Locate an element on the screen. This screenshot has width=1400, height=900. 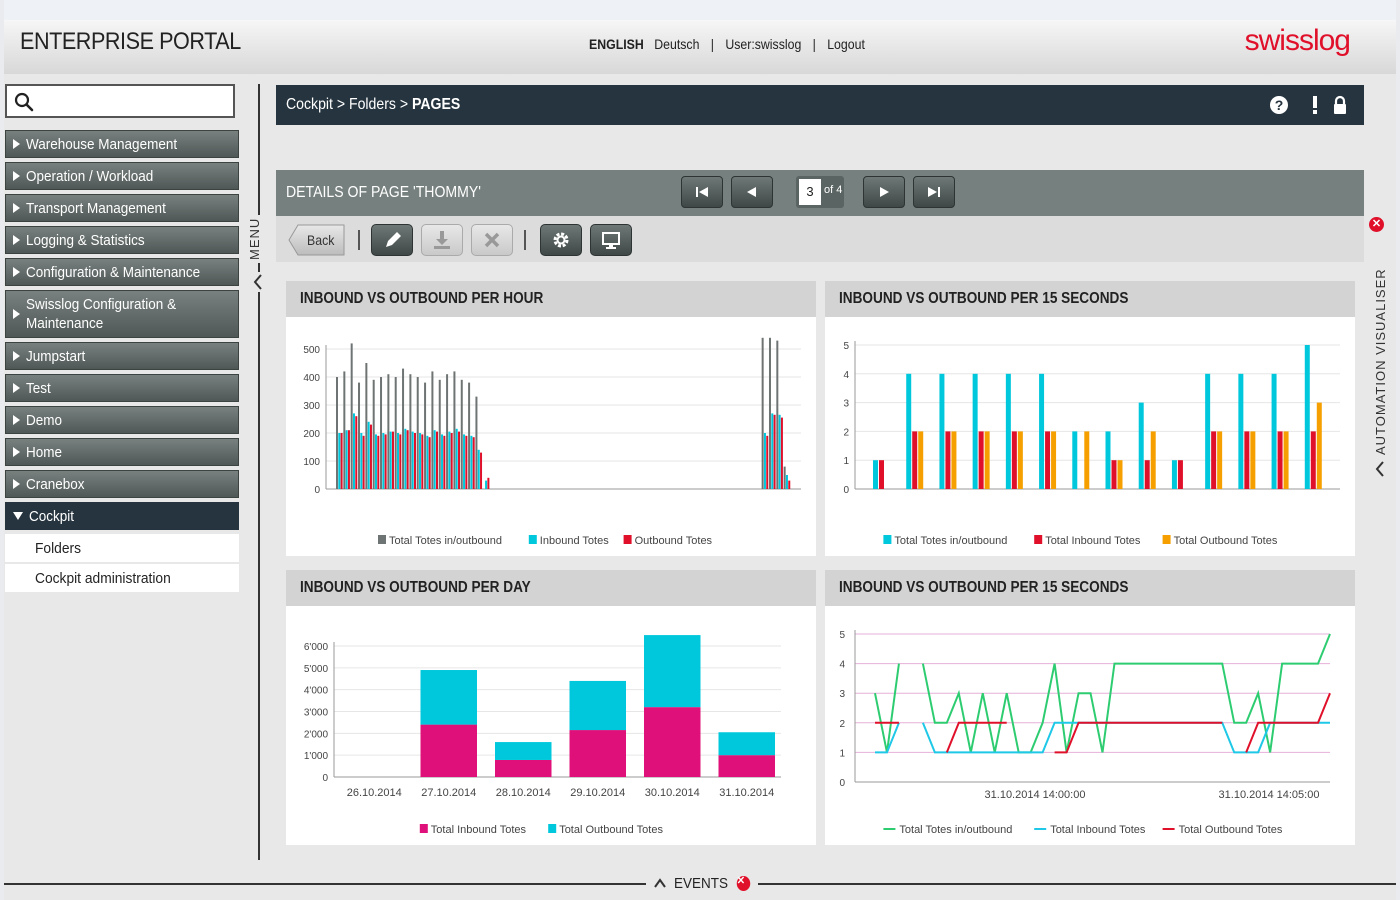
first-page-button is located at coordinates (702, 192).